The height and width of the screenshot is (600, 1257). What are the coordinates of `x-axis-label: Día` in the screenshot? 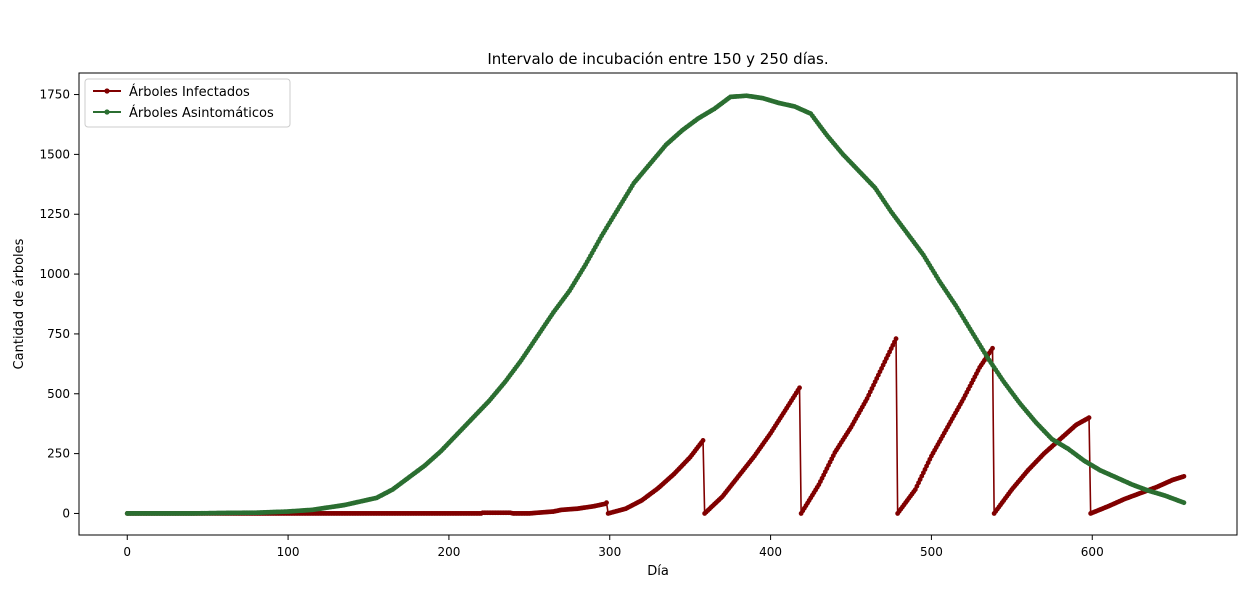 It's located at (658, 571).